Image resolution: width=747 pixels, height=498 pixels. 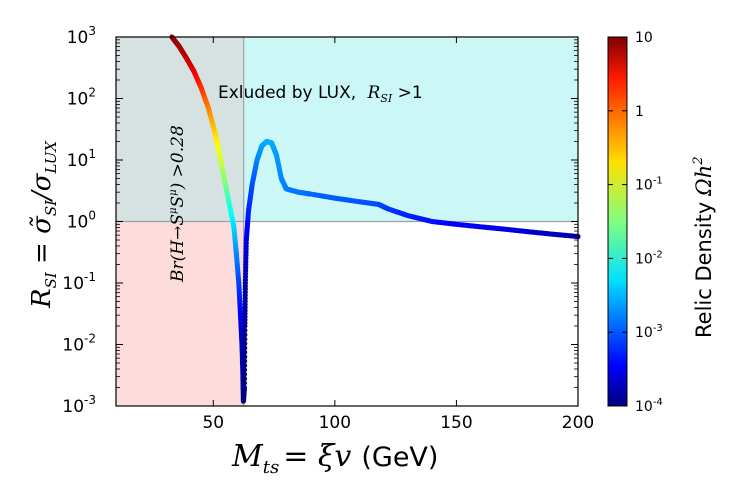 What do you see at coordinates (79, 282) in the screenshot?
I see `y-tick-label--1: 10⁻¹` at bounding box center [79, 282].